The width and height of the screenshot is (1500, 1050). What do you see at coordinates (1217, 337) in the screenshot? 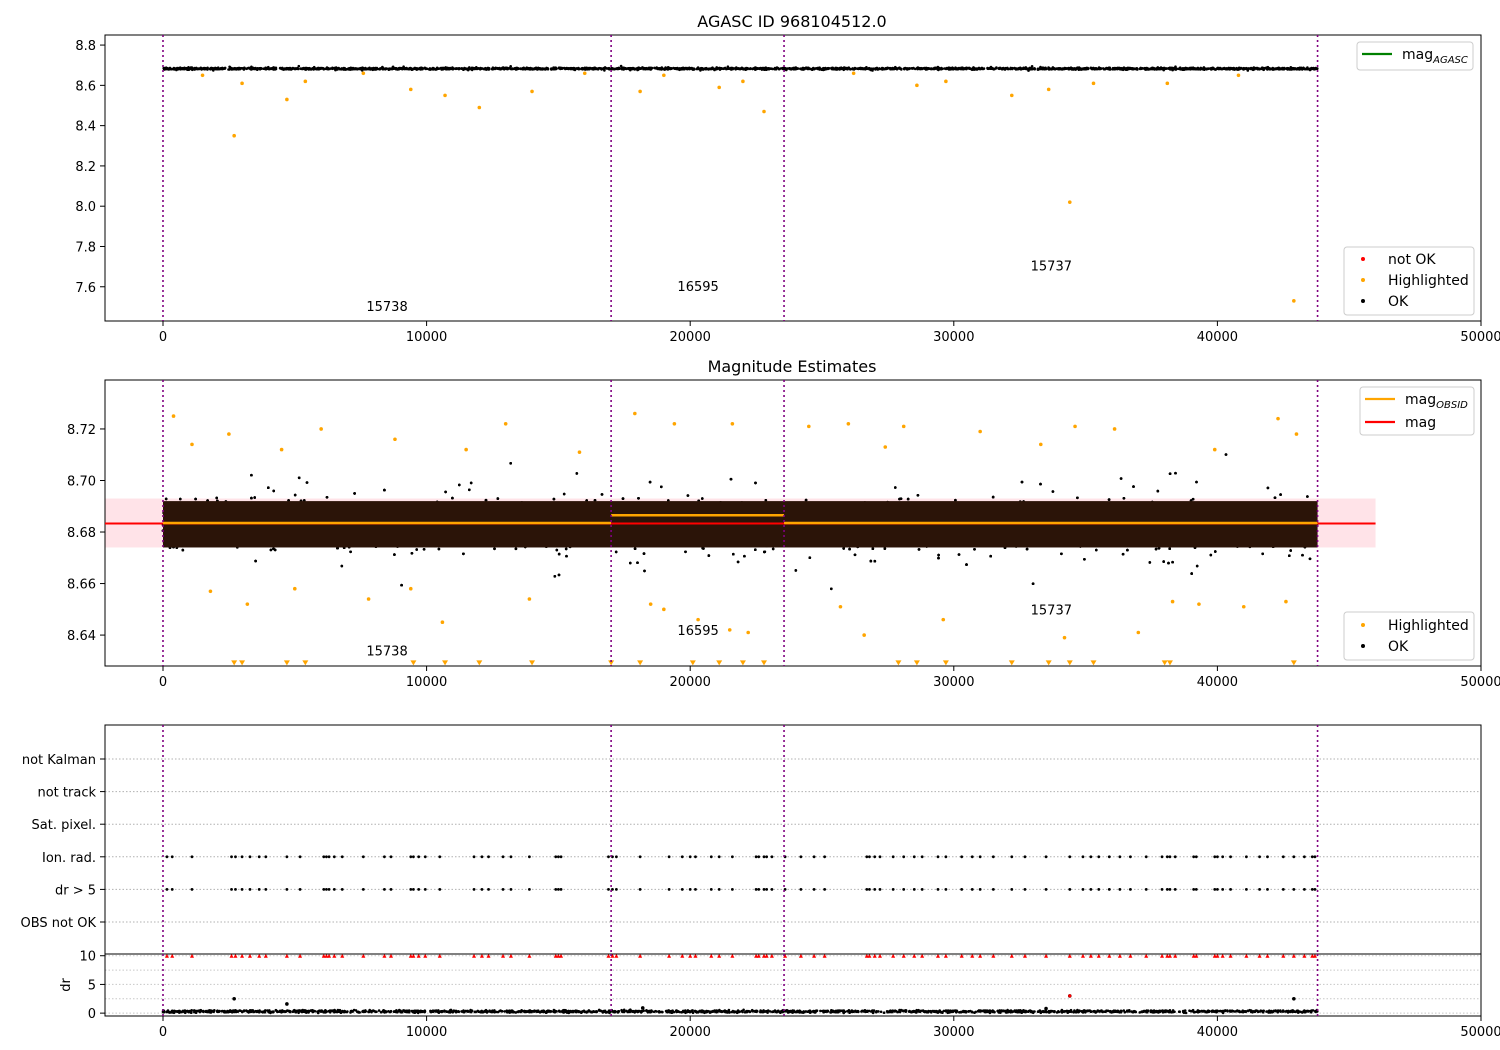
I see `x-tick-label: 40000` at bounding box center [1217, 337].